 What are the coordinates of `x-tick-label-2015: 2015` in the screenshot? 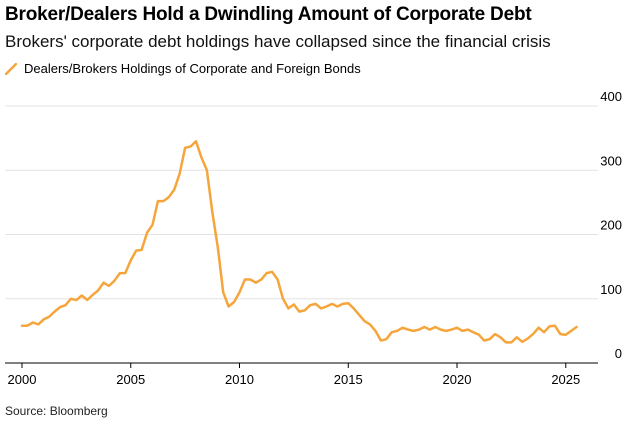 It's located at (348, 379).